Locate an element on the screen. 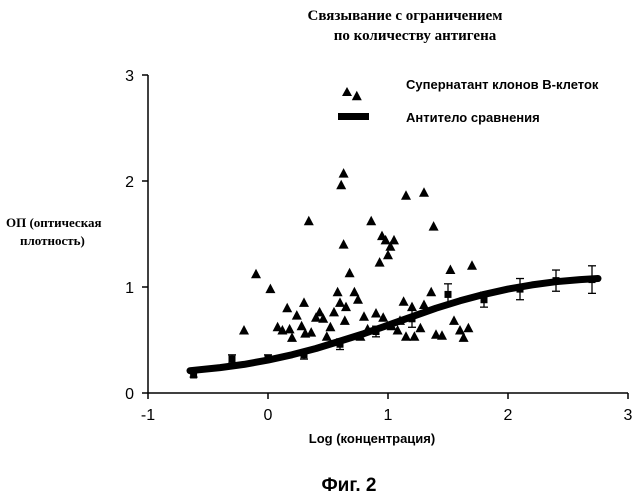  y-axis-ticks: 0 1 2 3 is located at coordinates (136, 235).